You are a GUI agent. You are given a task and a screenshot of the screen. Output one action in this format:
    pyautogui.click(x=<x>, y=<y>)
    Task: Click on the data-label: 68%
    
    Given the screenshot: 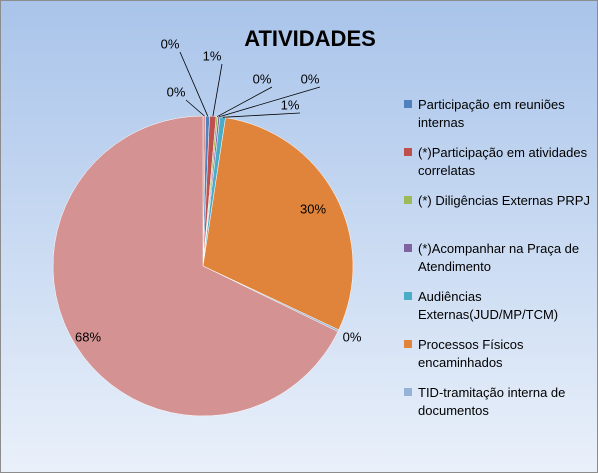 What is the action you would take?
    pyautogui.click(x=88, y=336)
    